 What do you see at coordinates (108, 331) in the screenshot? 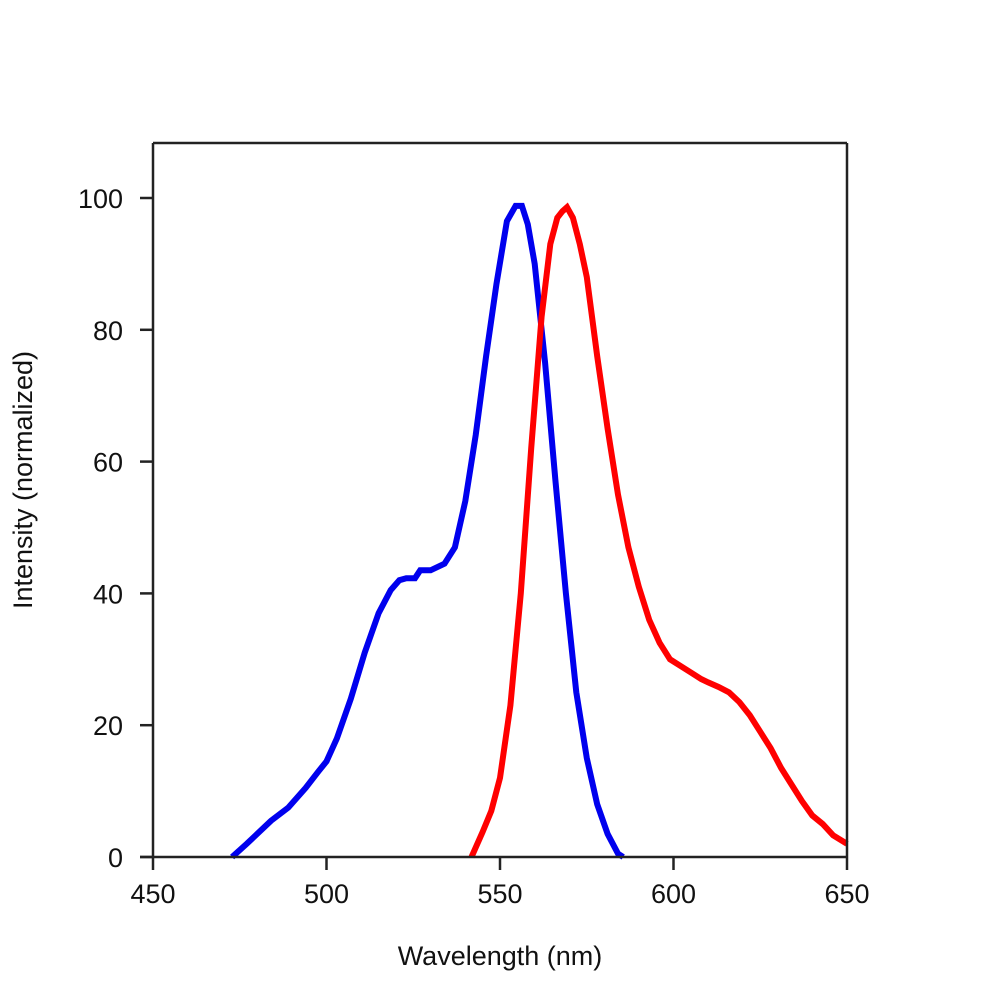
I see `y-tick-label: 80` at bounding box center [108, 331].